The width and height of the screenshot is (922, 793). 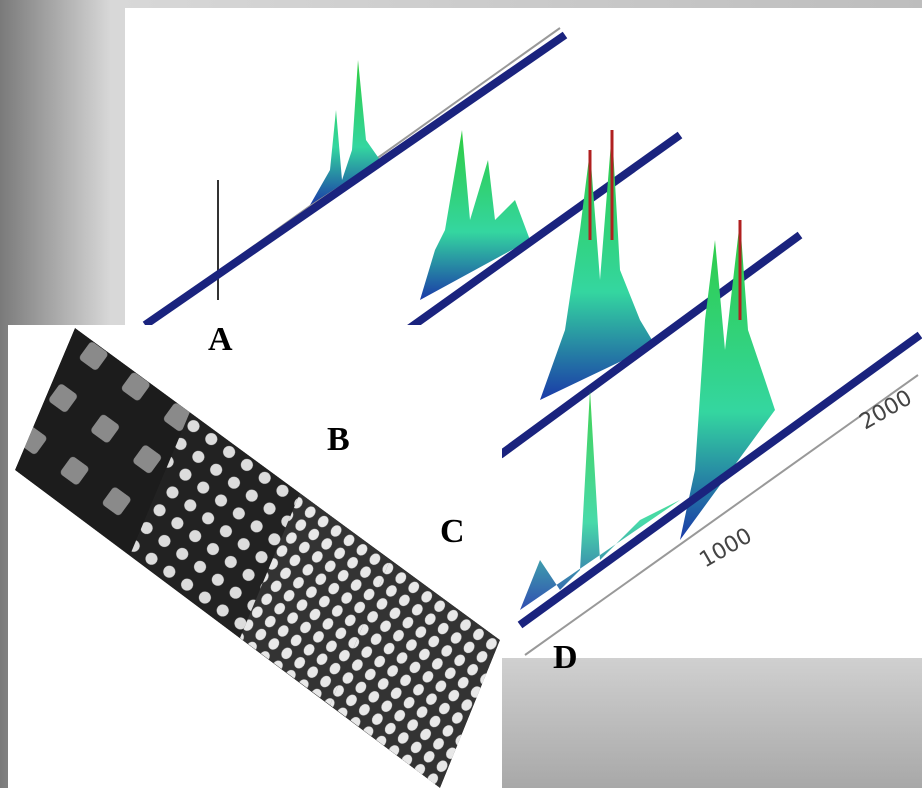 I want to click on panel-label: C, so click(x=452, y=531).